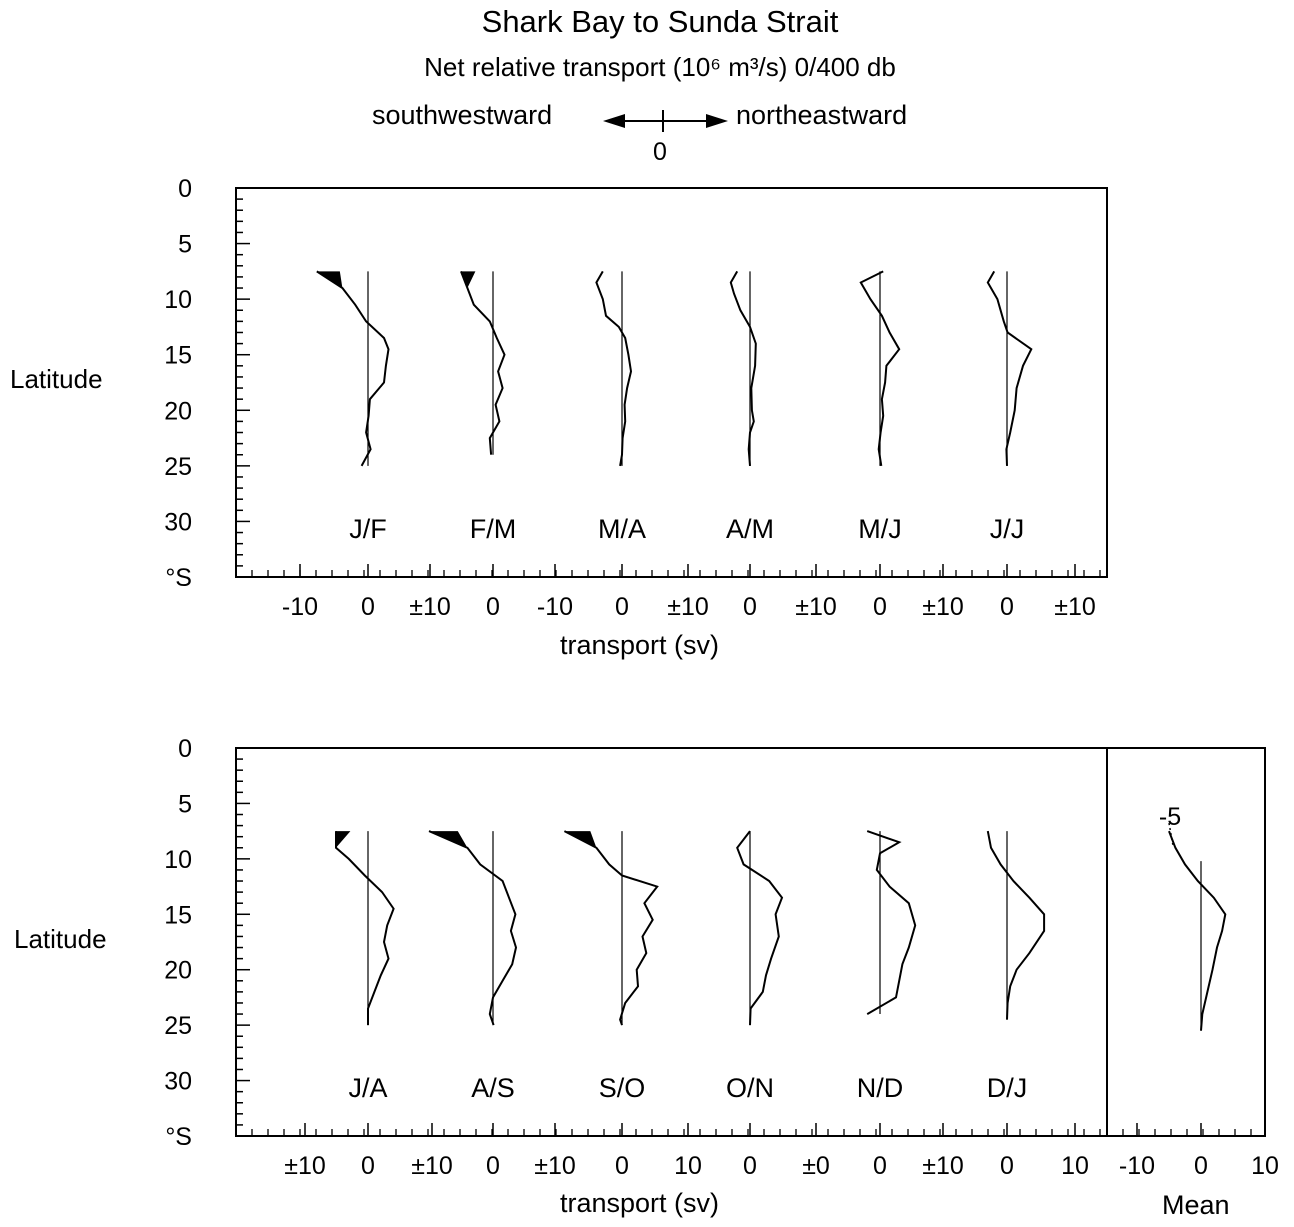 The width and height of the screenshot is (1294, 1227). Describe the element at coordinates (880, 1088) in the screenshot. I see `bottom-n-d-label: N/D` at that location.